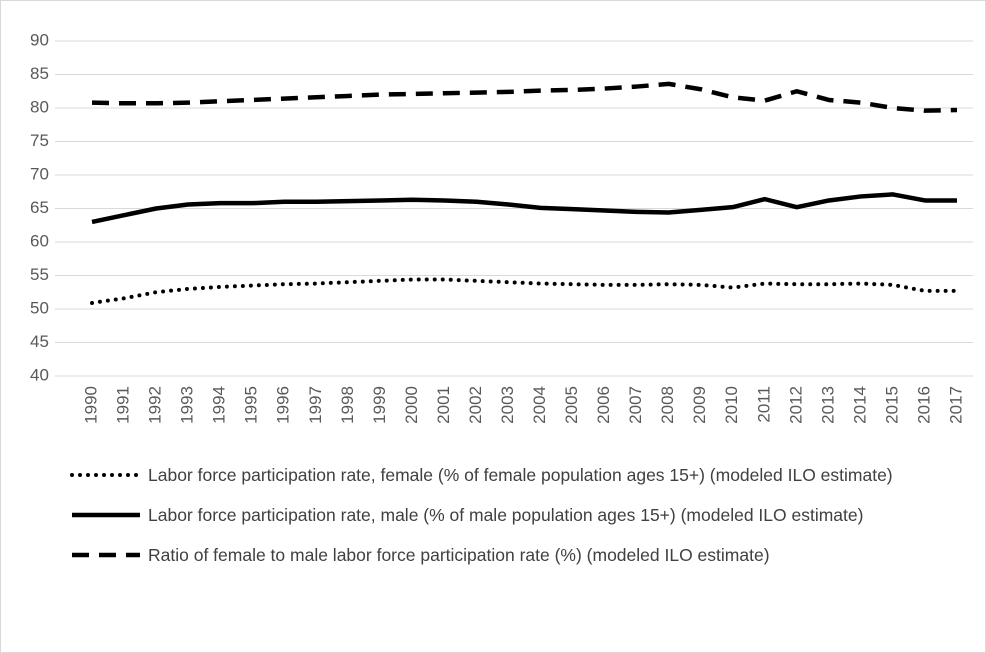  Describe the element at coordinates (39, 374) in the screenshot. I see `y-tick-label: 40` at that location.